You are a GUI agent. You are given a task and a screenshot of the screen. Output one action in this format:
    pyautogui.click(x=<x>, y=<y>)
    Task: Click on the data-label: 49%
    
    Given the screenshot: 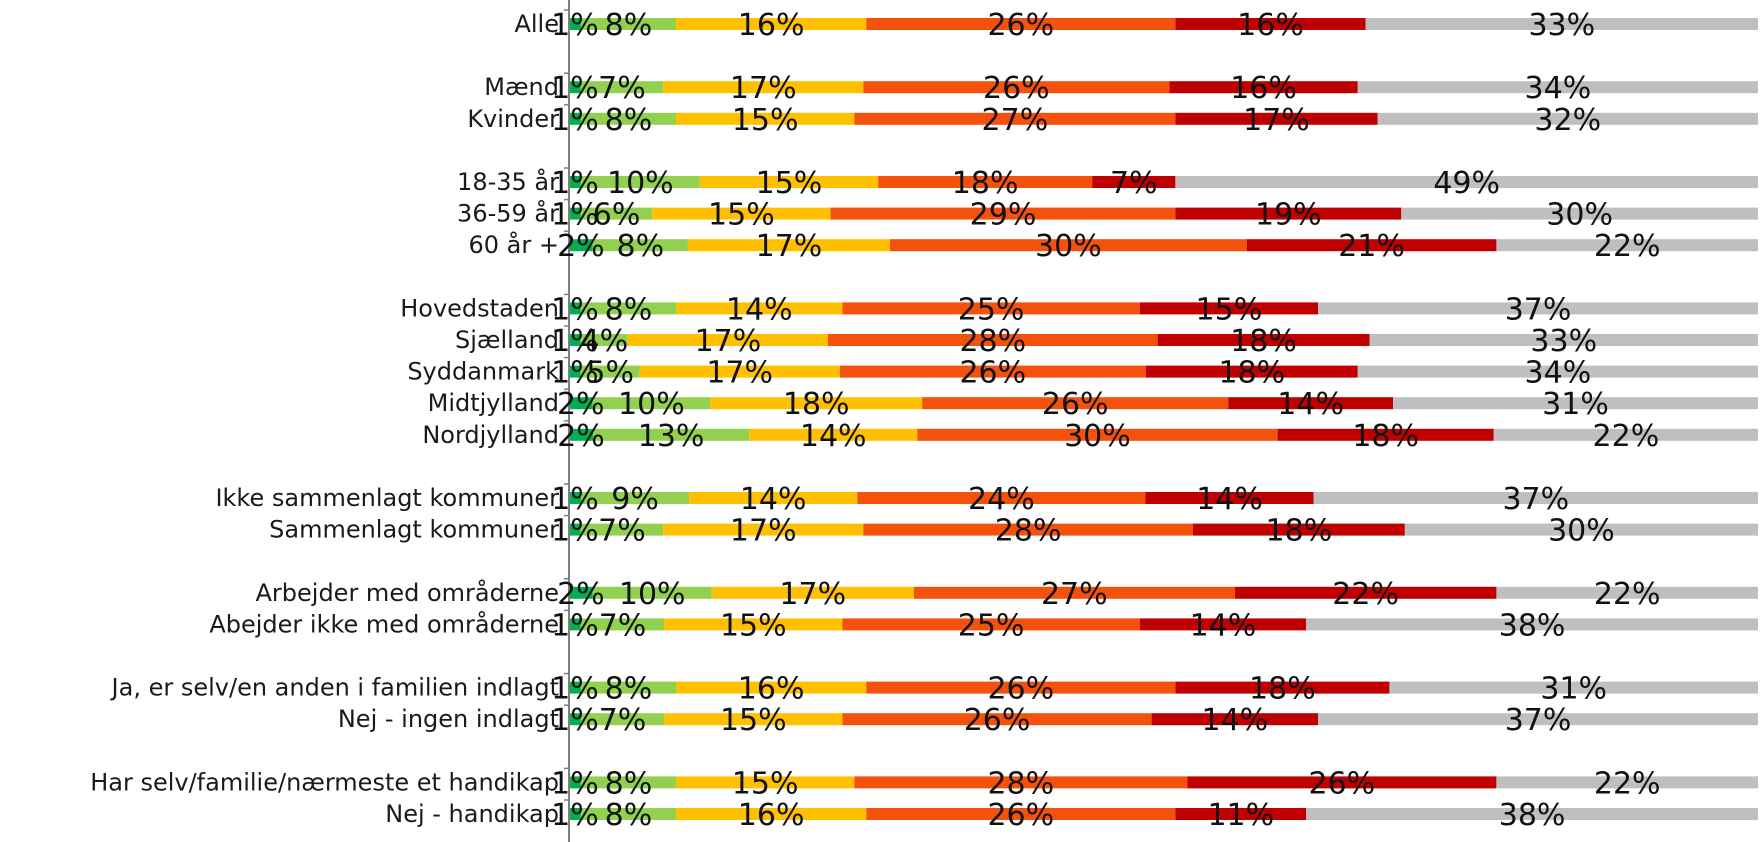 What is the action you would take?
    pyautogui.click(x=1466, y=183)
    